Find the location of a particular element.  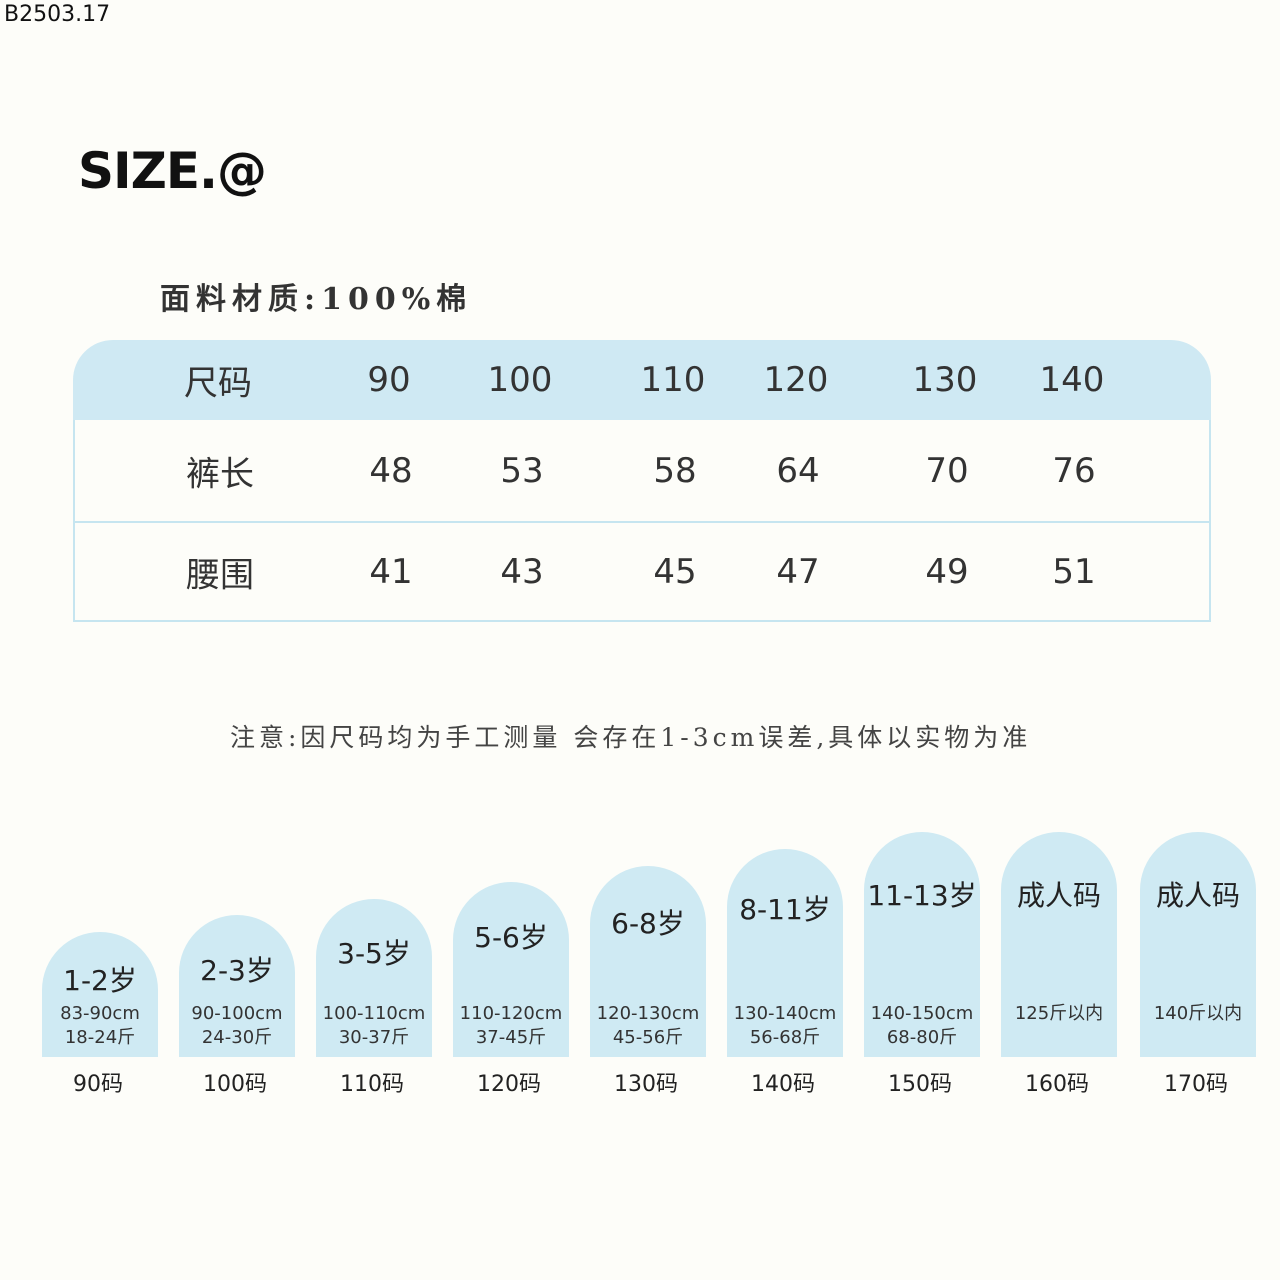

age-label: 5-6岁 is located at coordinates (511, 937).